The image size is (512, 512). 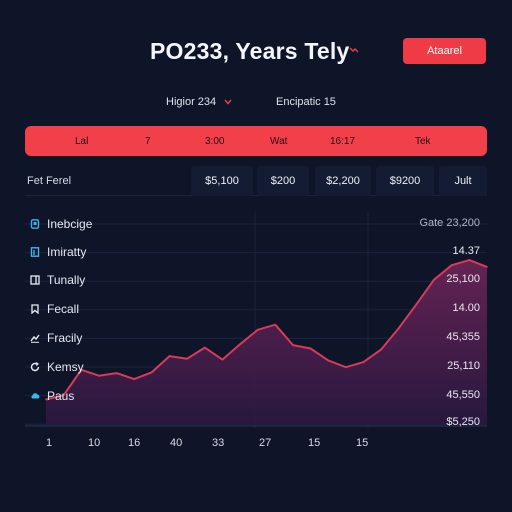 I want to click on bookmark-icon, so click(x=35, y=309).